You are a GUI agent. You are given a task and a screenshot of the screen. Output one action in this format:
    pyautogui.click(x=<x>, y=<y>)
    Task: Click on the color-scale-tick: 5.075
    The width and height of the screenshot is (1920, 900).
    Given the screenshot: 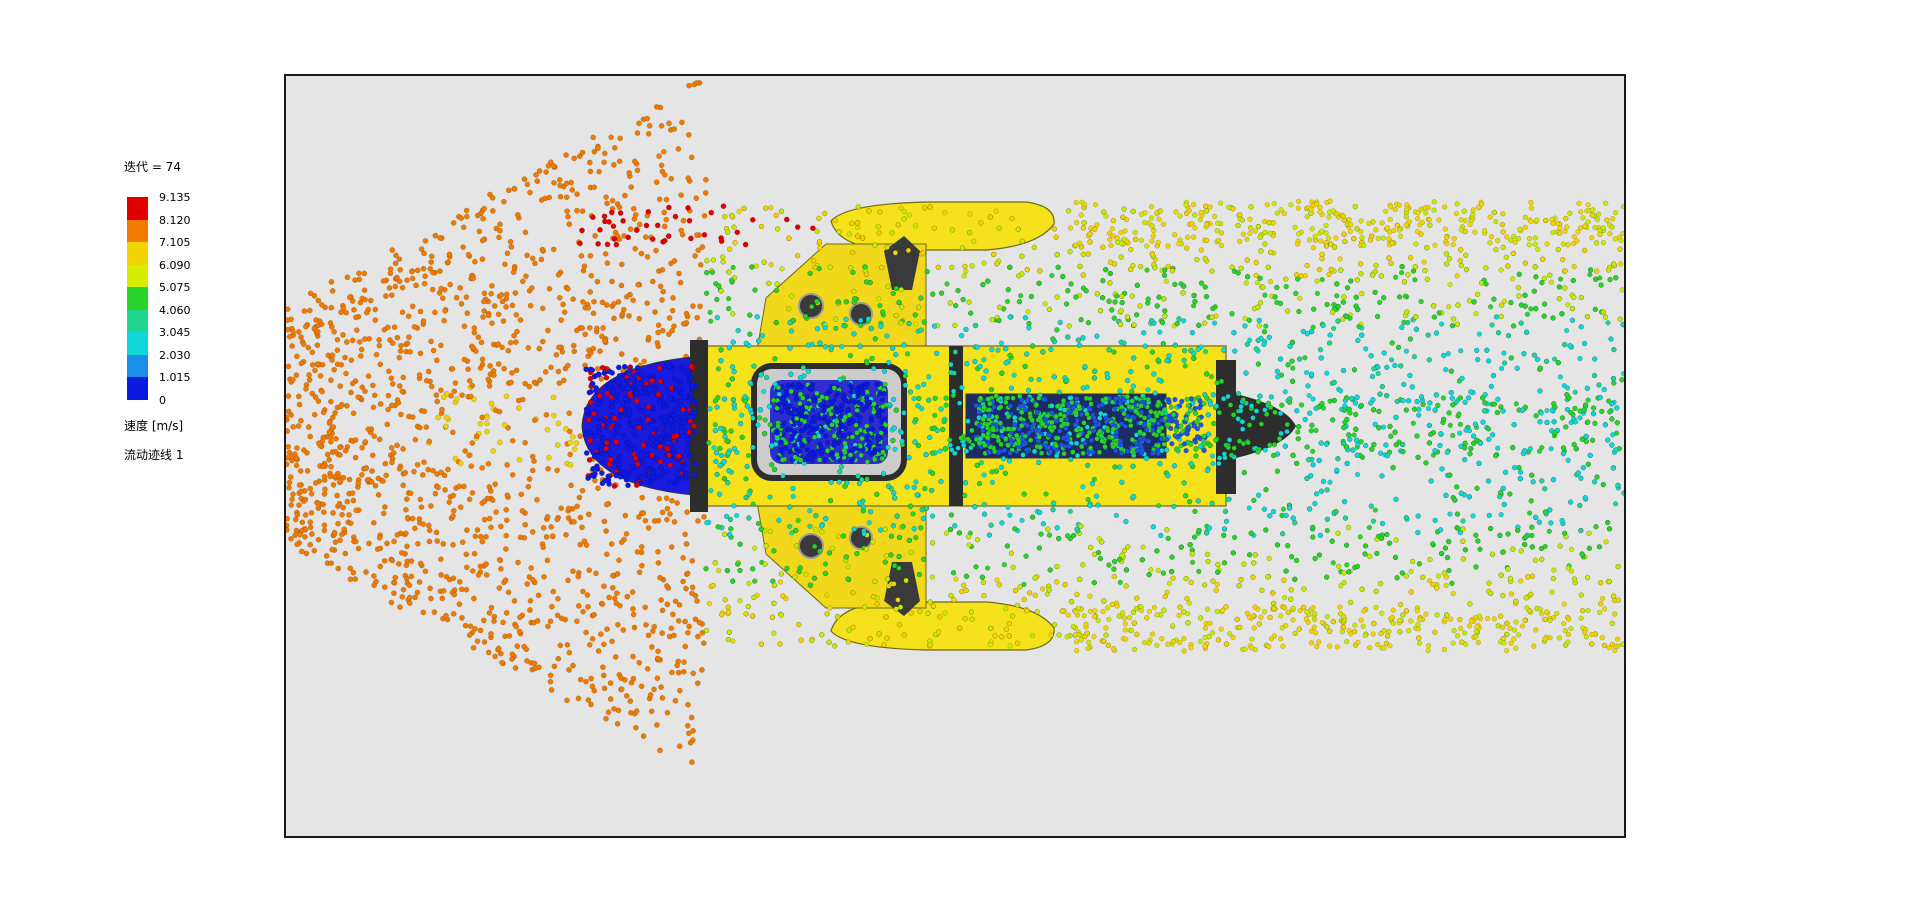 What is the action you would take?
    pyautogui.click(x=175, y=288)
    